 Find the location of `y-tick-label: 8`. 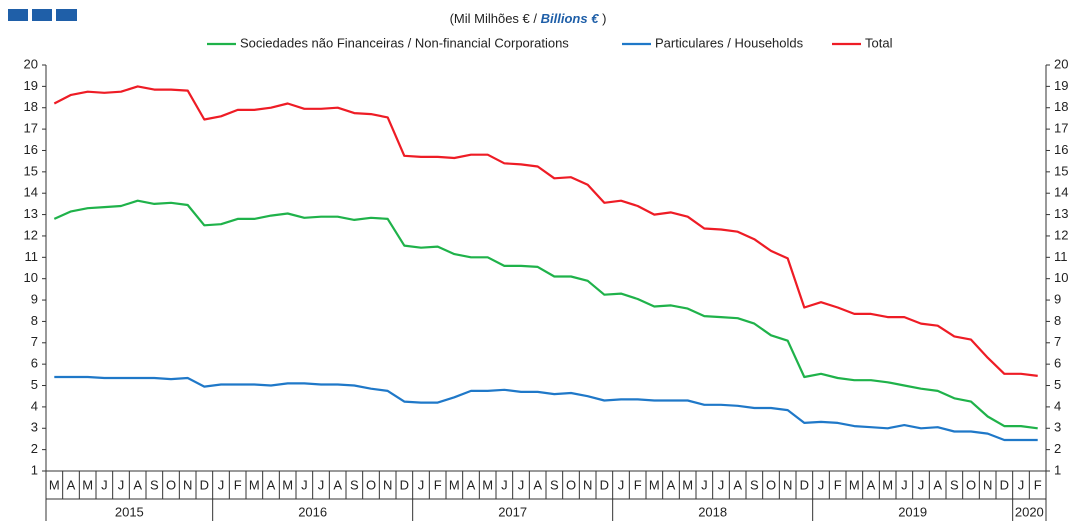

y-tick-label: 8 is located at coordinates (34, 320).